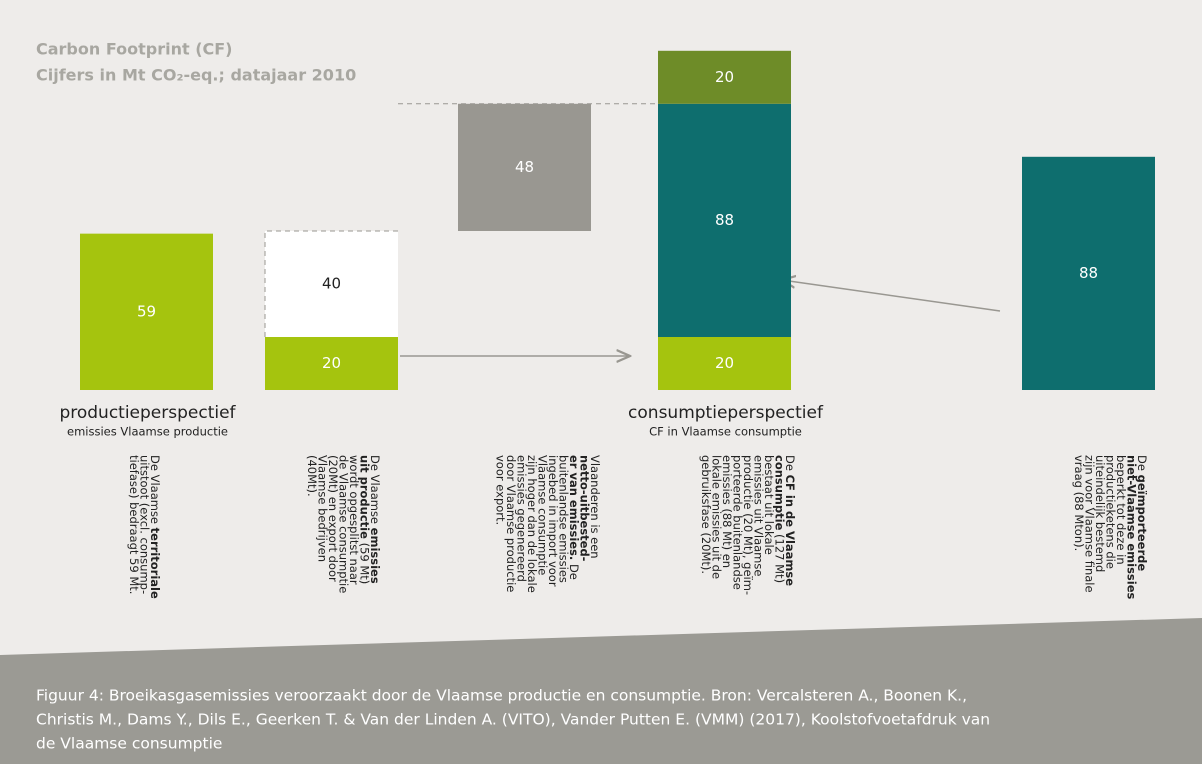  Describe the element at coordinates (1122, 510) in the screenshot. I see `description-line: beperkt tot deze in` at that location.